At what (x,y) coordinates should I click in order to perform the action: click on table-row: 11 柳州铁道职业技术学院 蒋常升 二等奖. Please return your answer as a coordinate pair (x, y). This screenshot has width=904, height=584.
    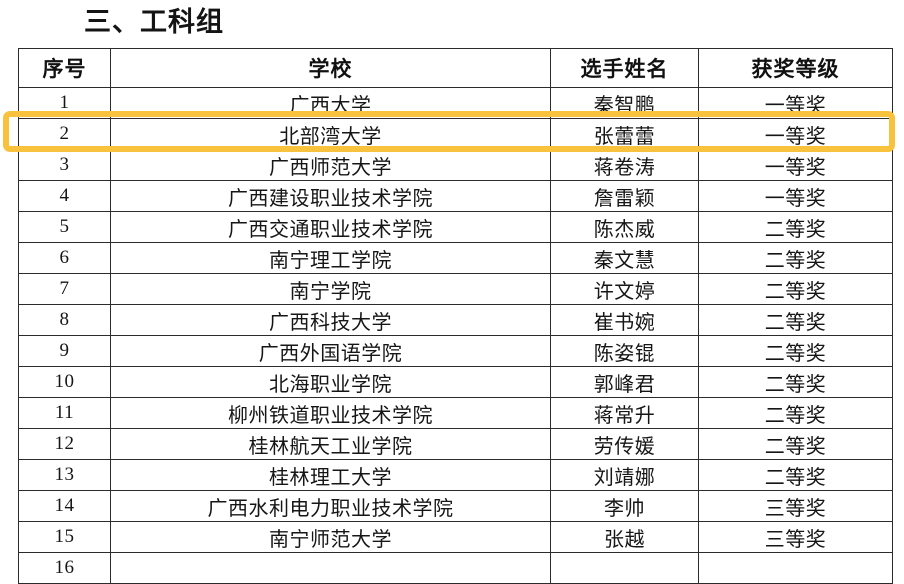
    Looking at the image, I should click on (455, 413).